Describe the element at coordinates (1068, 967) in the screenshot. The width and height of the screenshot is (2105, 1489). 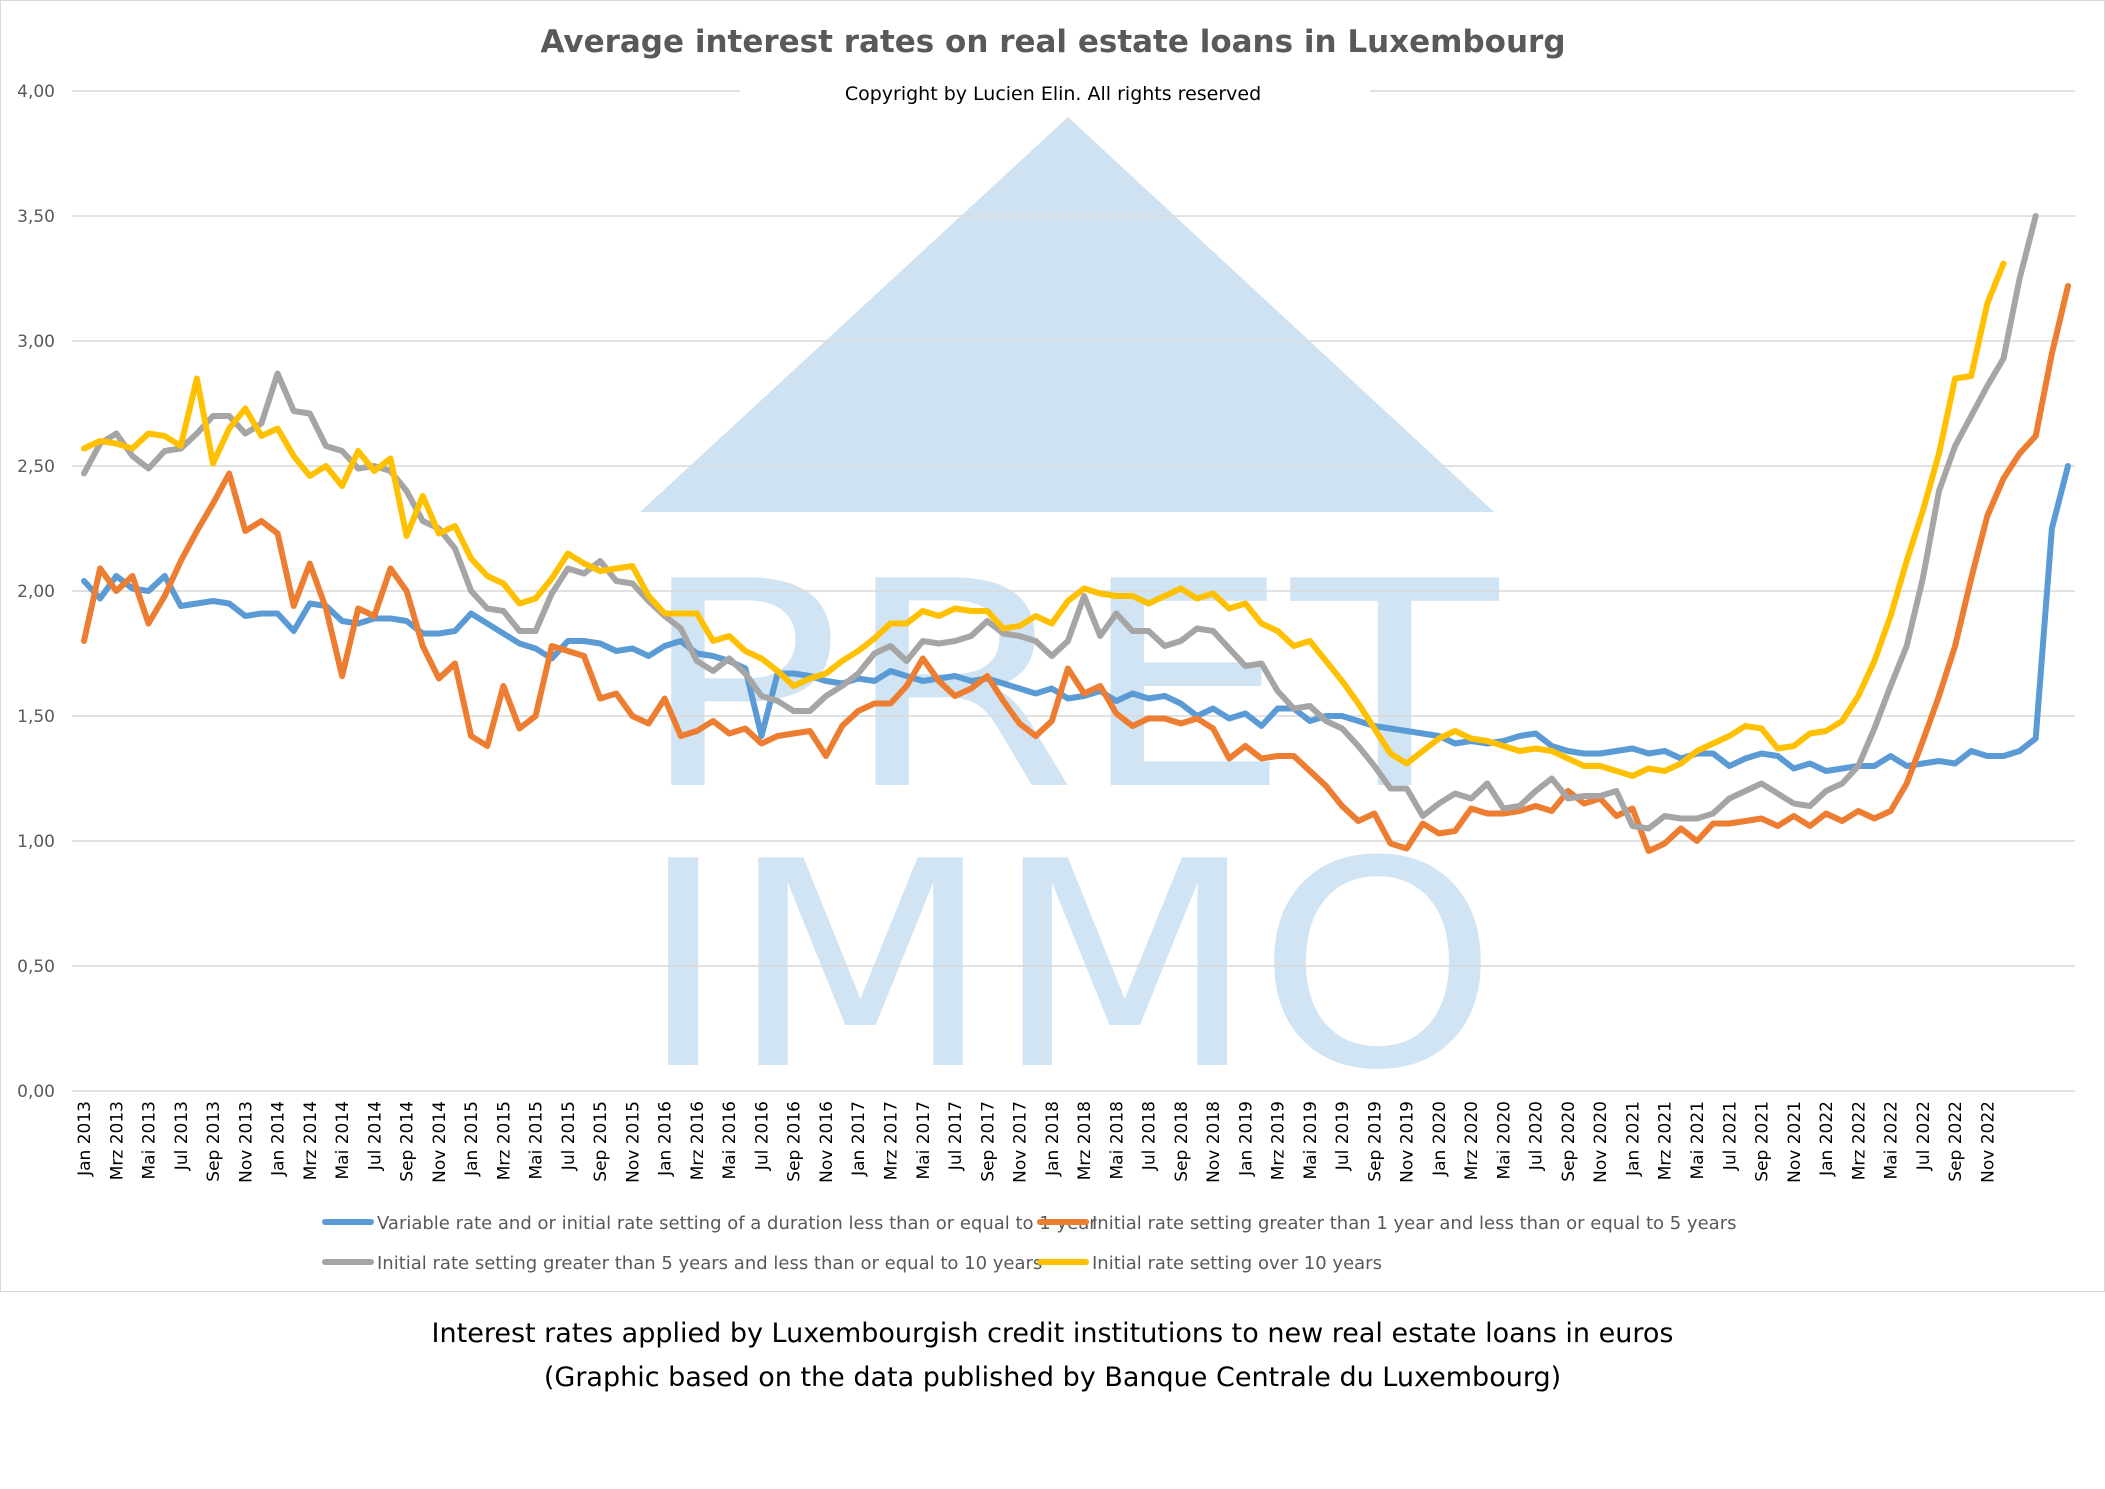
I see `watermark-word-2: IMMO` at that location.